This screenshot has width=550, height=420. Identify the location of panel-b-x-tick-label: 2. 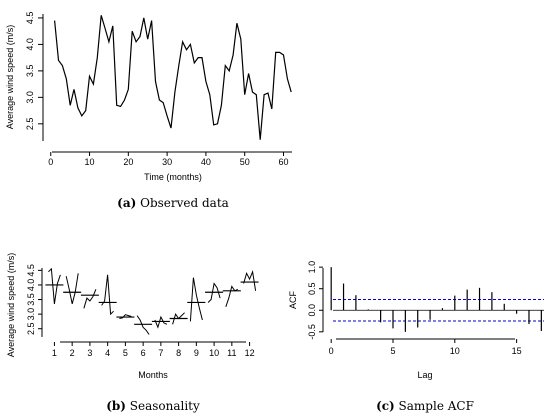
(72, 353).